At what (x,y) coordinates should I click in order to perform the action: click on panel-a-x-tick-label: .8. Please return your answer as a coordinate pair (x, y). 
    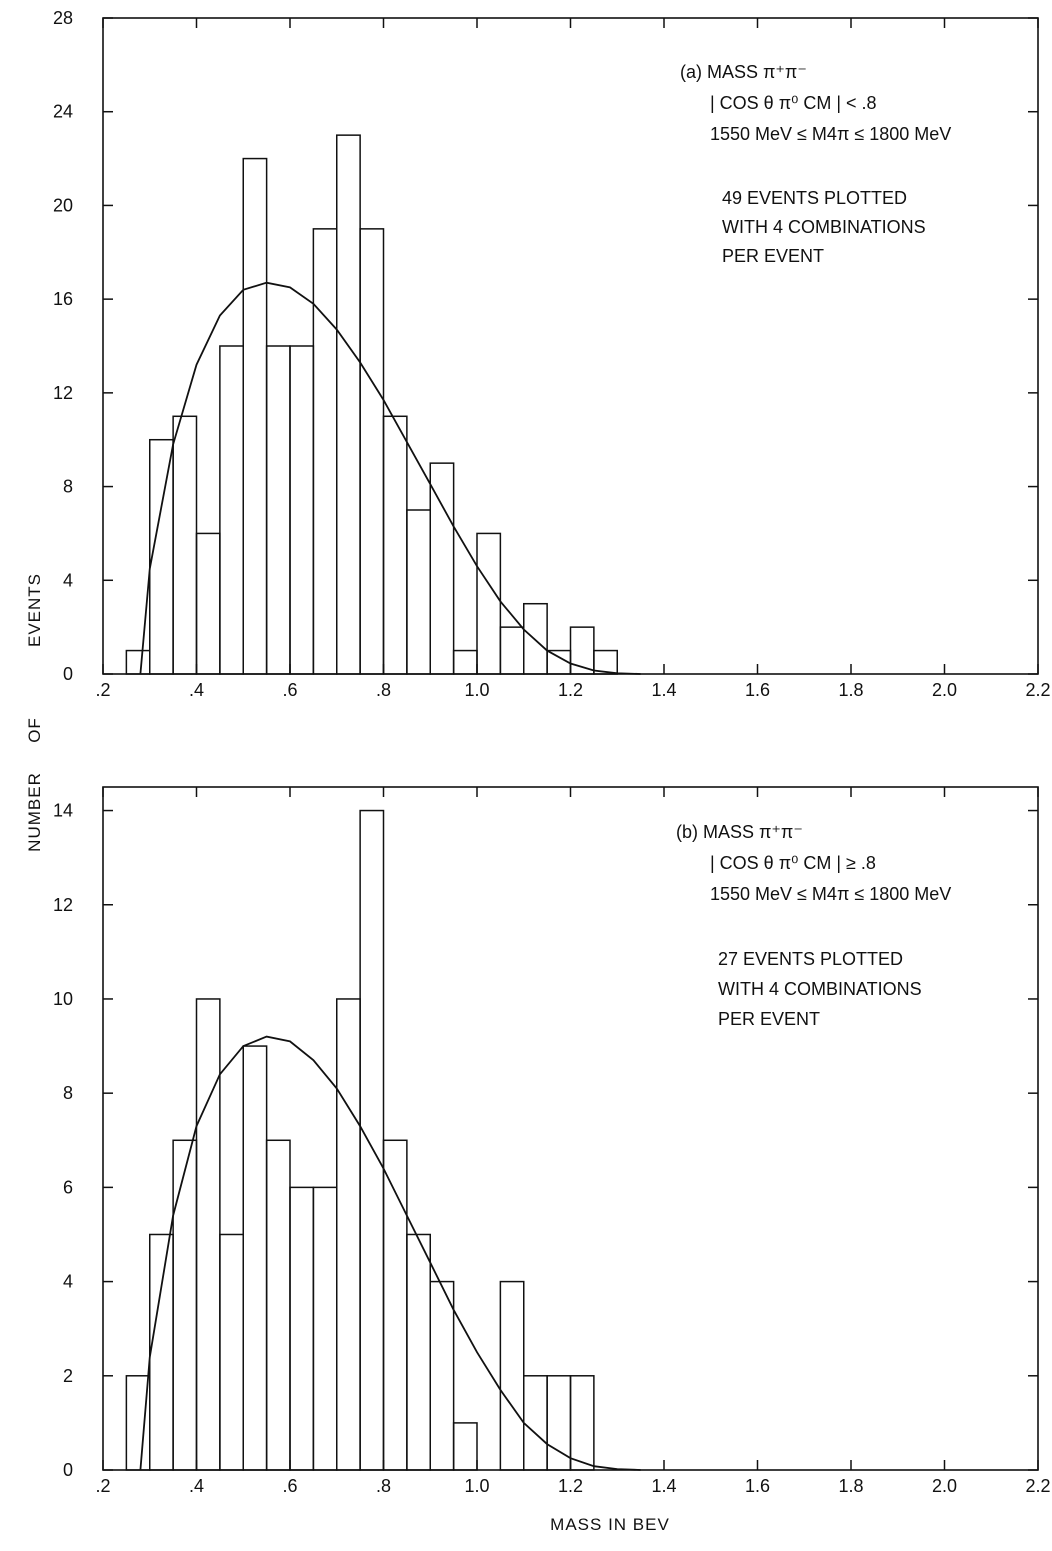
    Looking at the image, I should click on (383, 690).